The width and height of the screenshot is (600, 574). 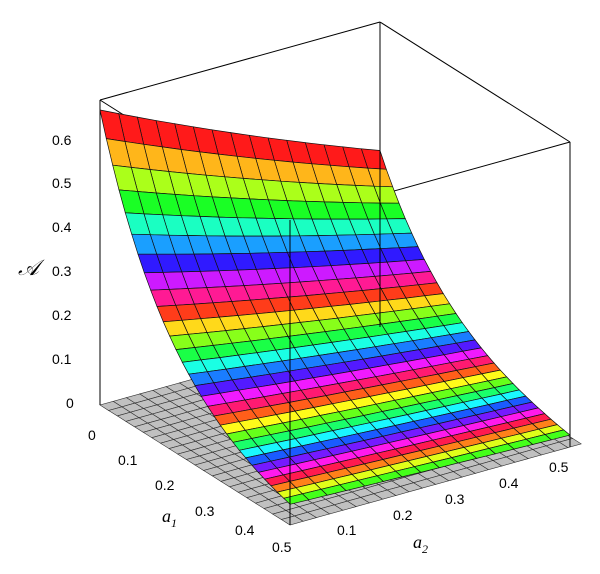 I want to click on a1-axis-ticks: 0 0.1 0.2 0.3 0.4 0.5, so click(x=190, y=491).